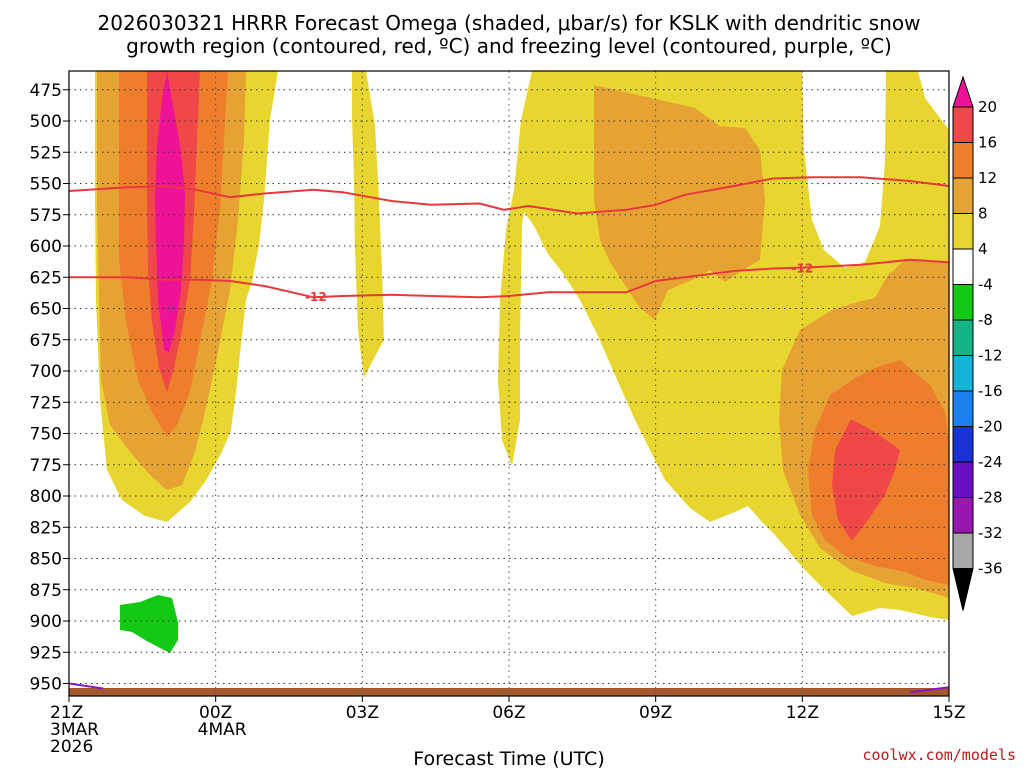  I want to click on x-tick-label: 2026, so click(71, 747).